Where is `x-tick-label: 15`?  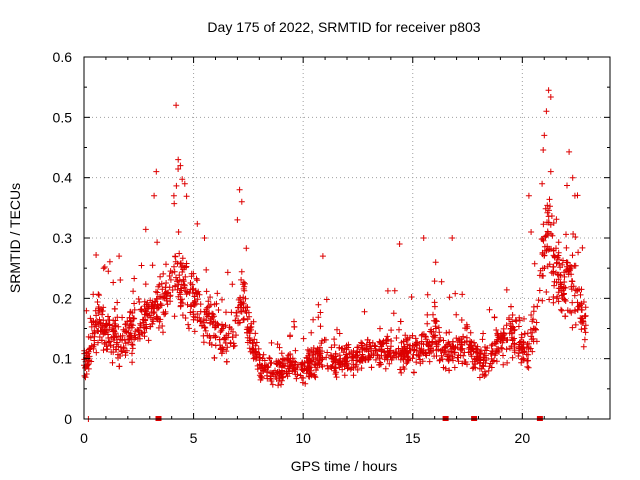 x-tick-label: 15 is located at coordinates (413, 438).